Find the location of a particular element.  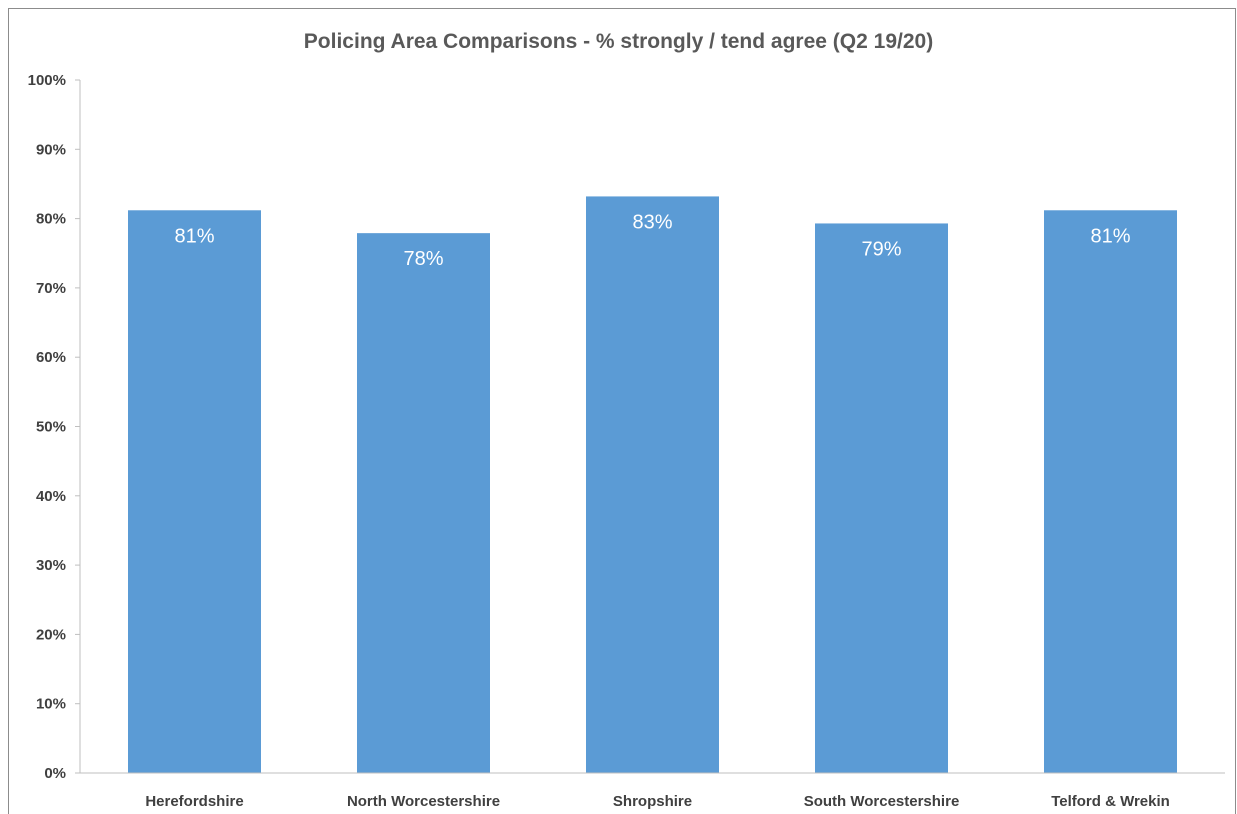

y-tick-label: 80% is located at coordinates (51, 219).